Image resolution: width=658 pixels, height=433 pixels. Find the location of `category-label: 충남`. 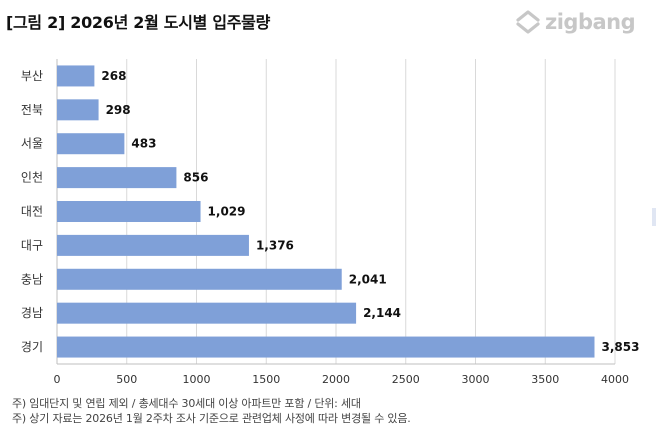

category-label: 충남 is located at coordinates (32, 279).